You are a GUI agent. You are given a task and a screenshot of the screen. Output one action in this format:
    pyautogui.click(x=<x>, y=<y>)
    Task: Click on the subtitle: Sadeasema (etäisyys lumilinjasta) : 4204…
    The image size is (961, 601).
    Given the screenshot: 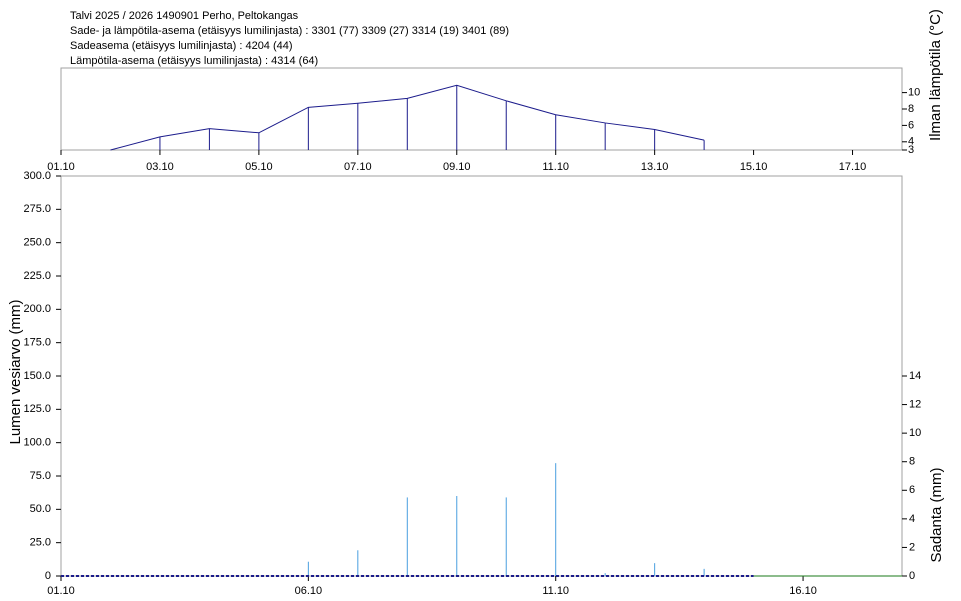 What is the action you would take?
    pyautogui.click(x=181, y=46)
    